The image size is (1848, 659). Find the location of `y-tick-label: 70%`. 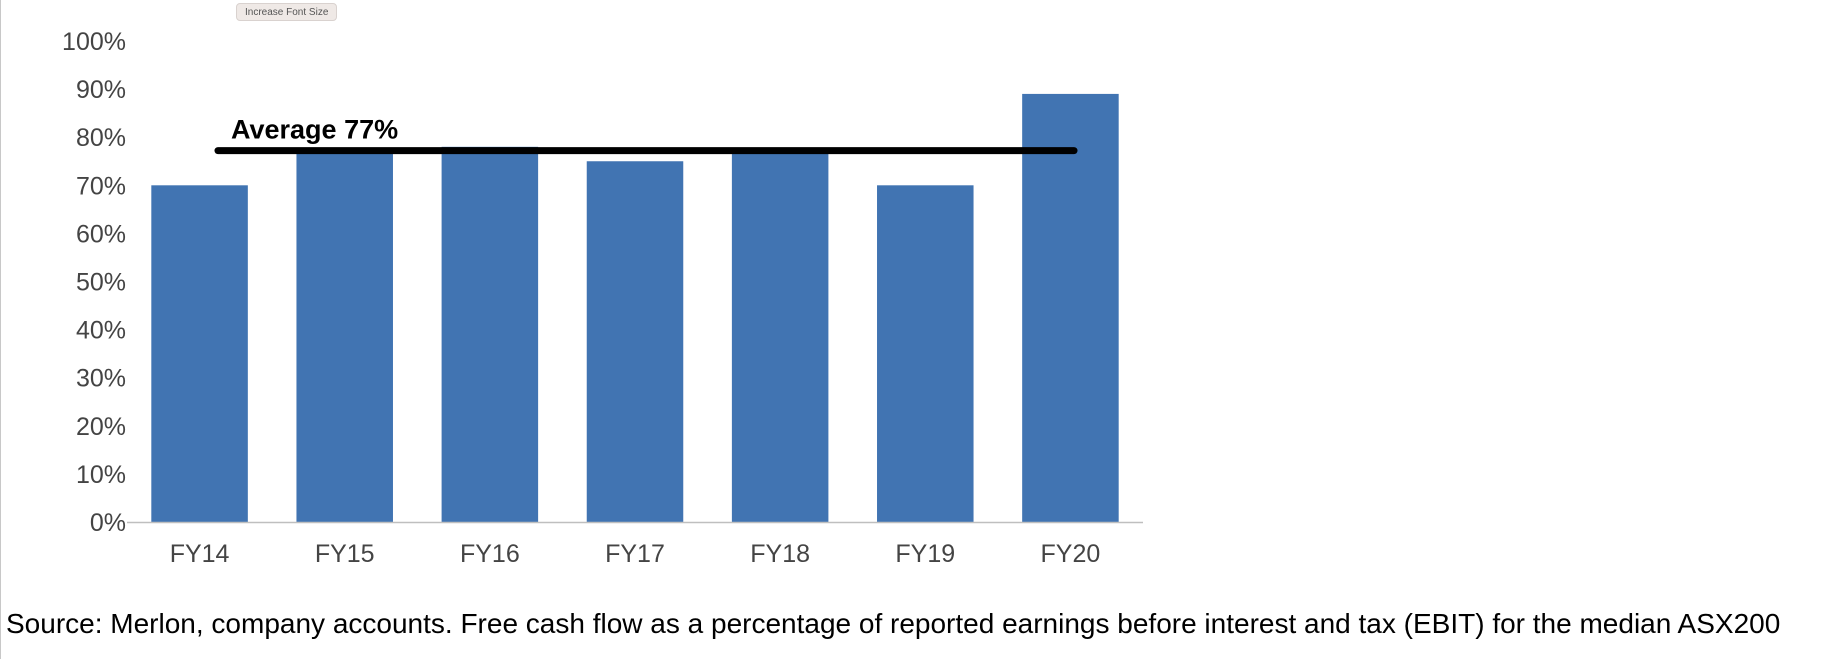

y-tick-label: 70% is located at coordinates (101, 186).